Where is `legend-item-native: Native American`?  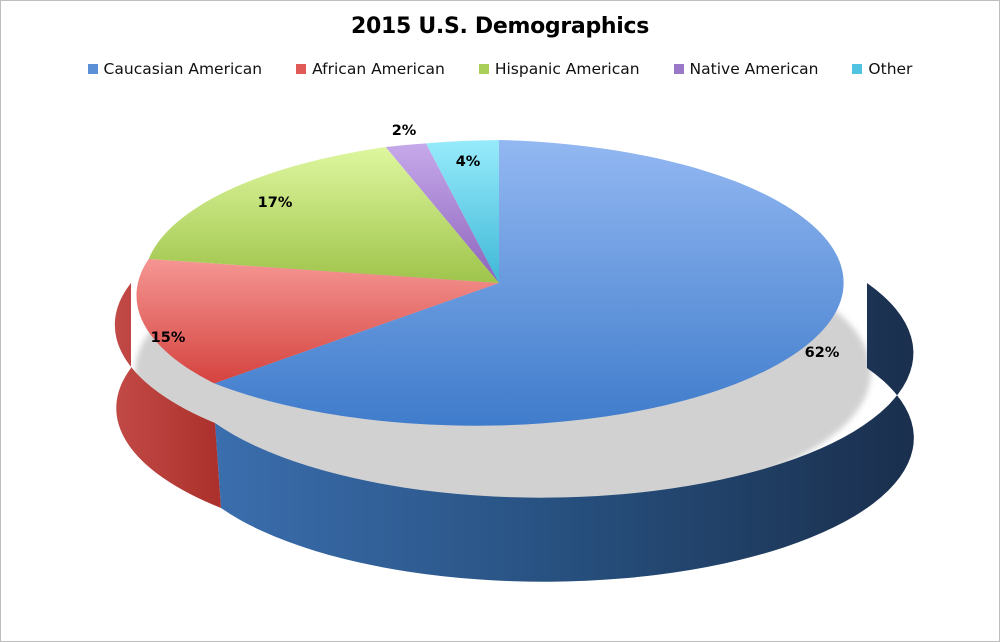 legend-item-native: Native American is located at coordinates (746, 69).